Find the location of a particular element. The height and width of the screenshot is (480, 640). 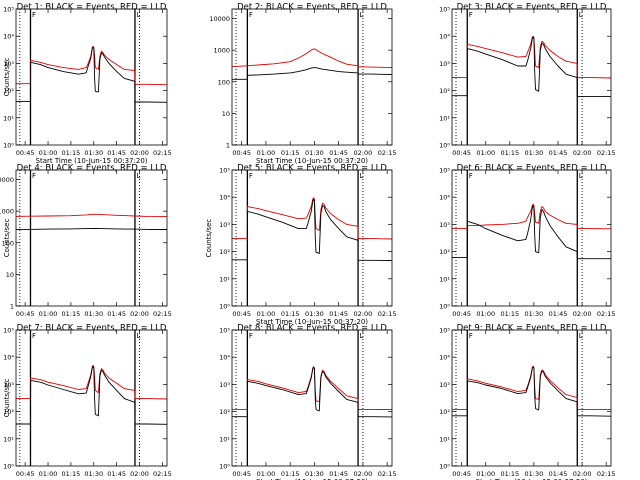

x-axis-label: Start Time (10-Jun-15 00:37:20) is located at coordinates (312, 479).